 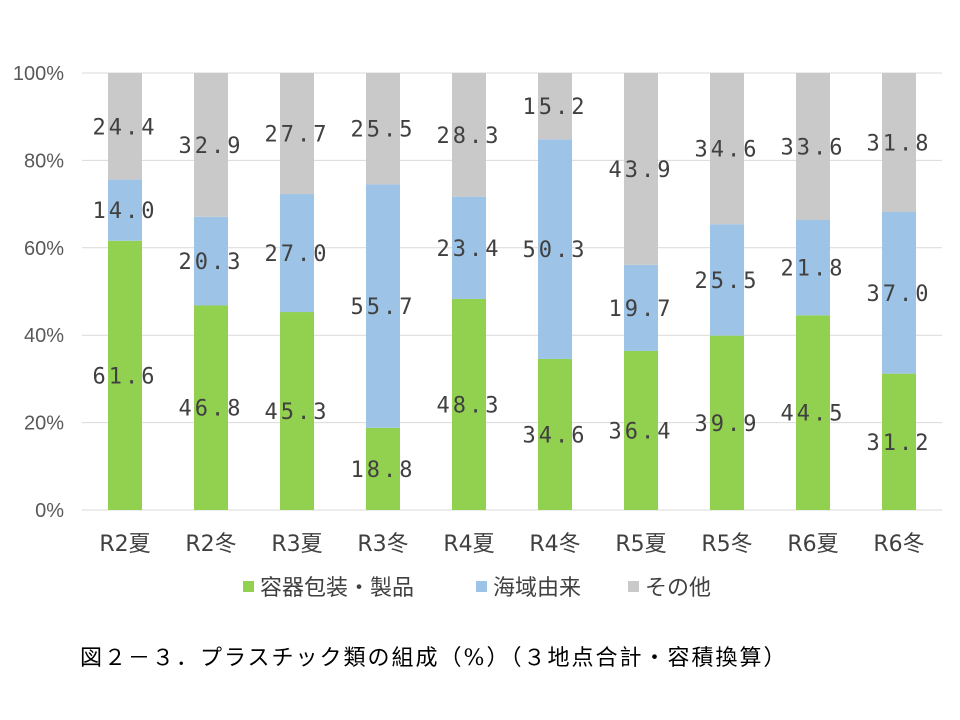 What do you see at coordinates (44, 249) in the screenshot?
I see `y-tick-label: 60%` at bounding box center [44, 249].